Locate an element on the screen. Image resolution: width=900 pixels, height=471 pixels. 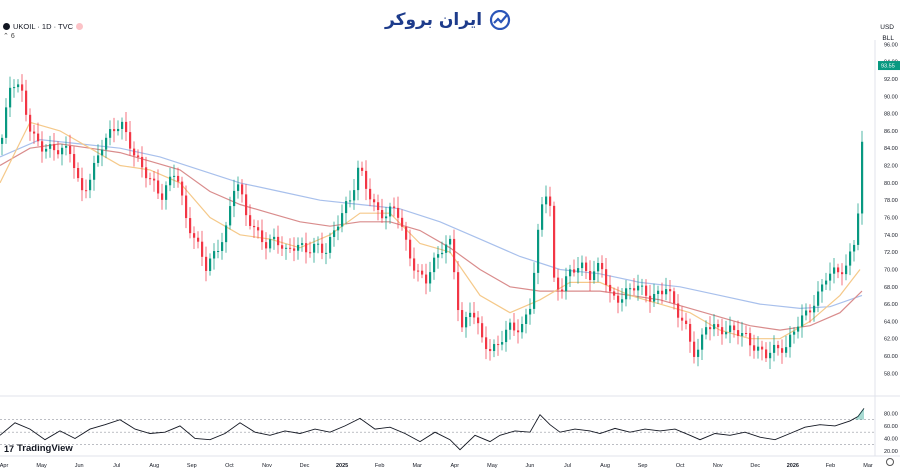
status-dot-icon is located at coordinates (80, 26).